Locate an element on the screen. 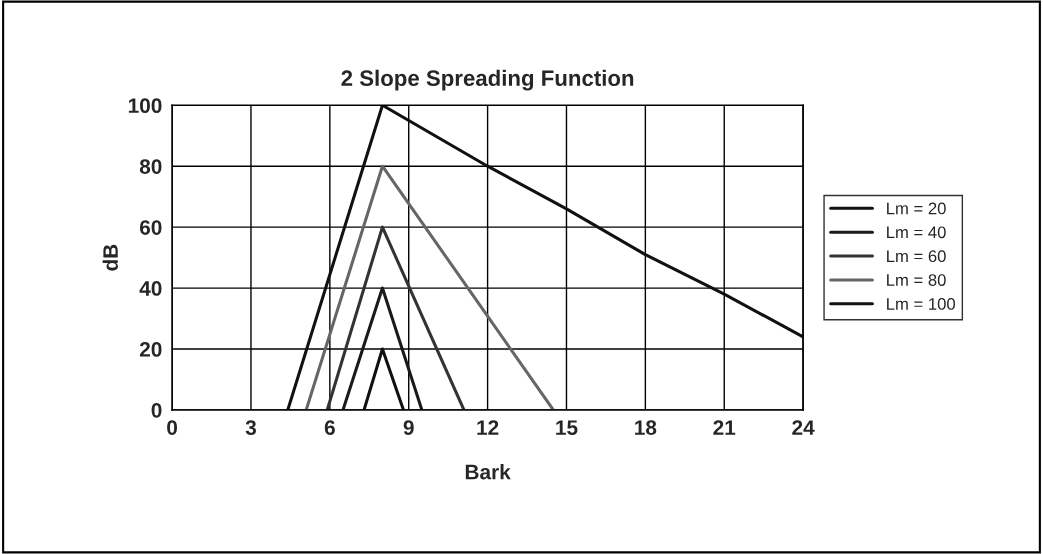 This screenshot has width=1043, height=554. y-tick-label: 80 is located at coordinates (150, 166).